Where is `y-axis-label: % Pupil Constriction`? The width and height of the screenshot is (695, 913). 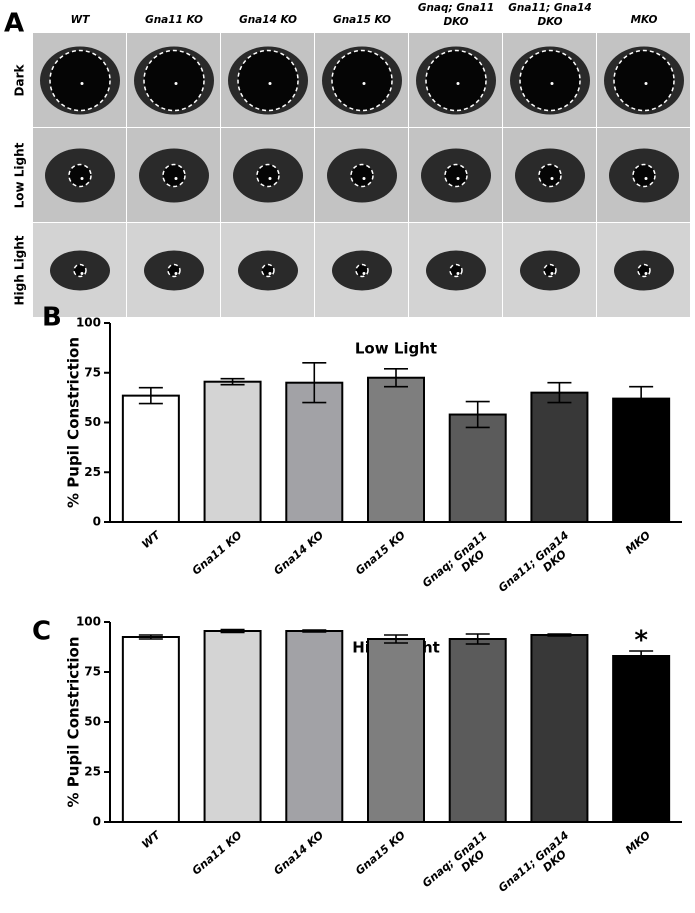
y-axis-label: % Pupil Constriction is located at coordinates (74, 422).